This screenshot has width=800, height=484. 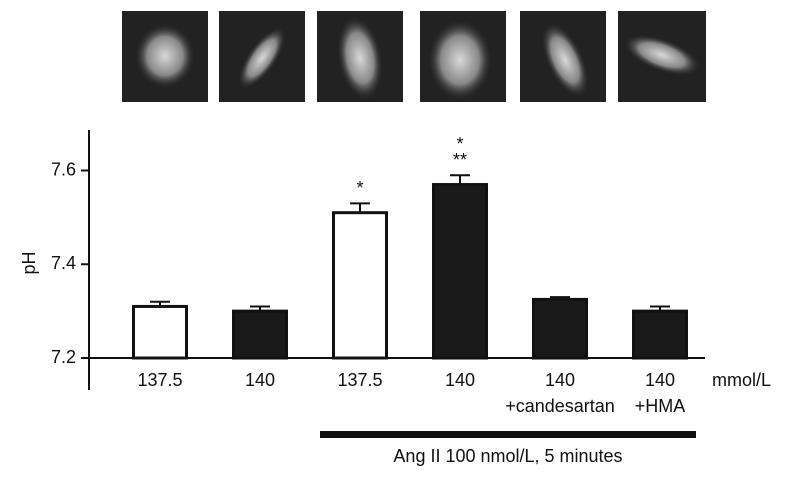 I want to click on cell-images, so click(x=414, y=56).